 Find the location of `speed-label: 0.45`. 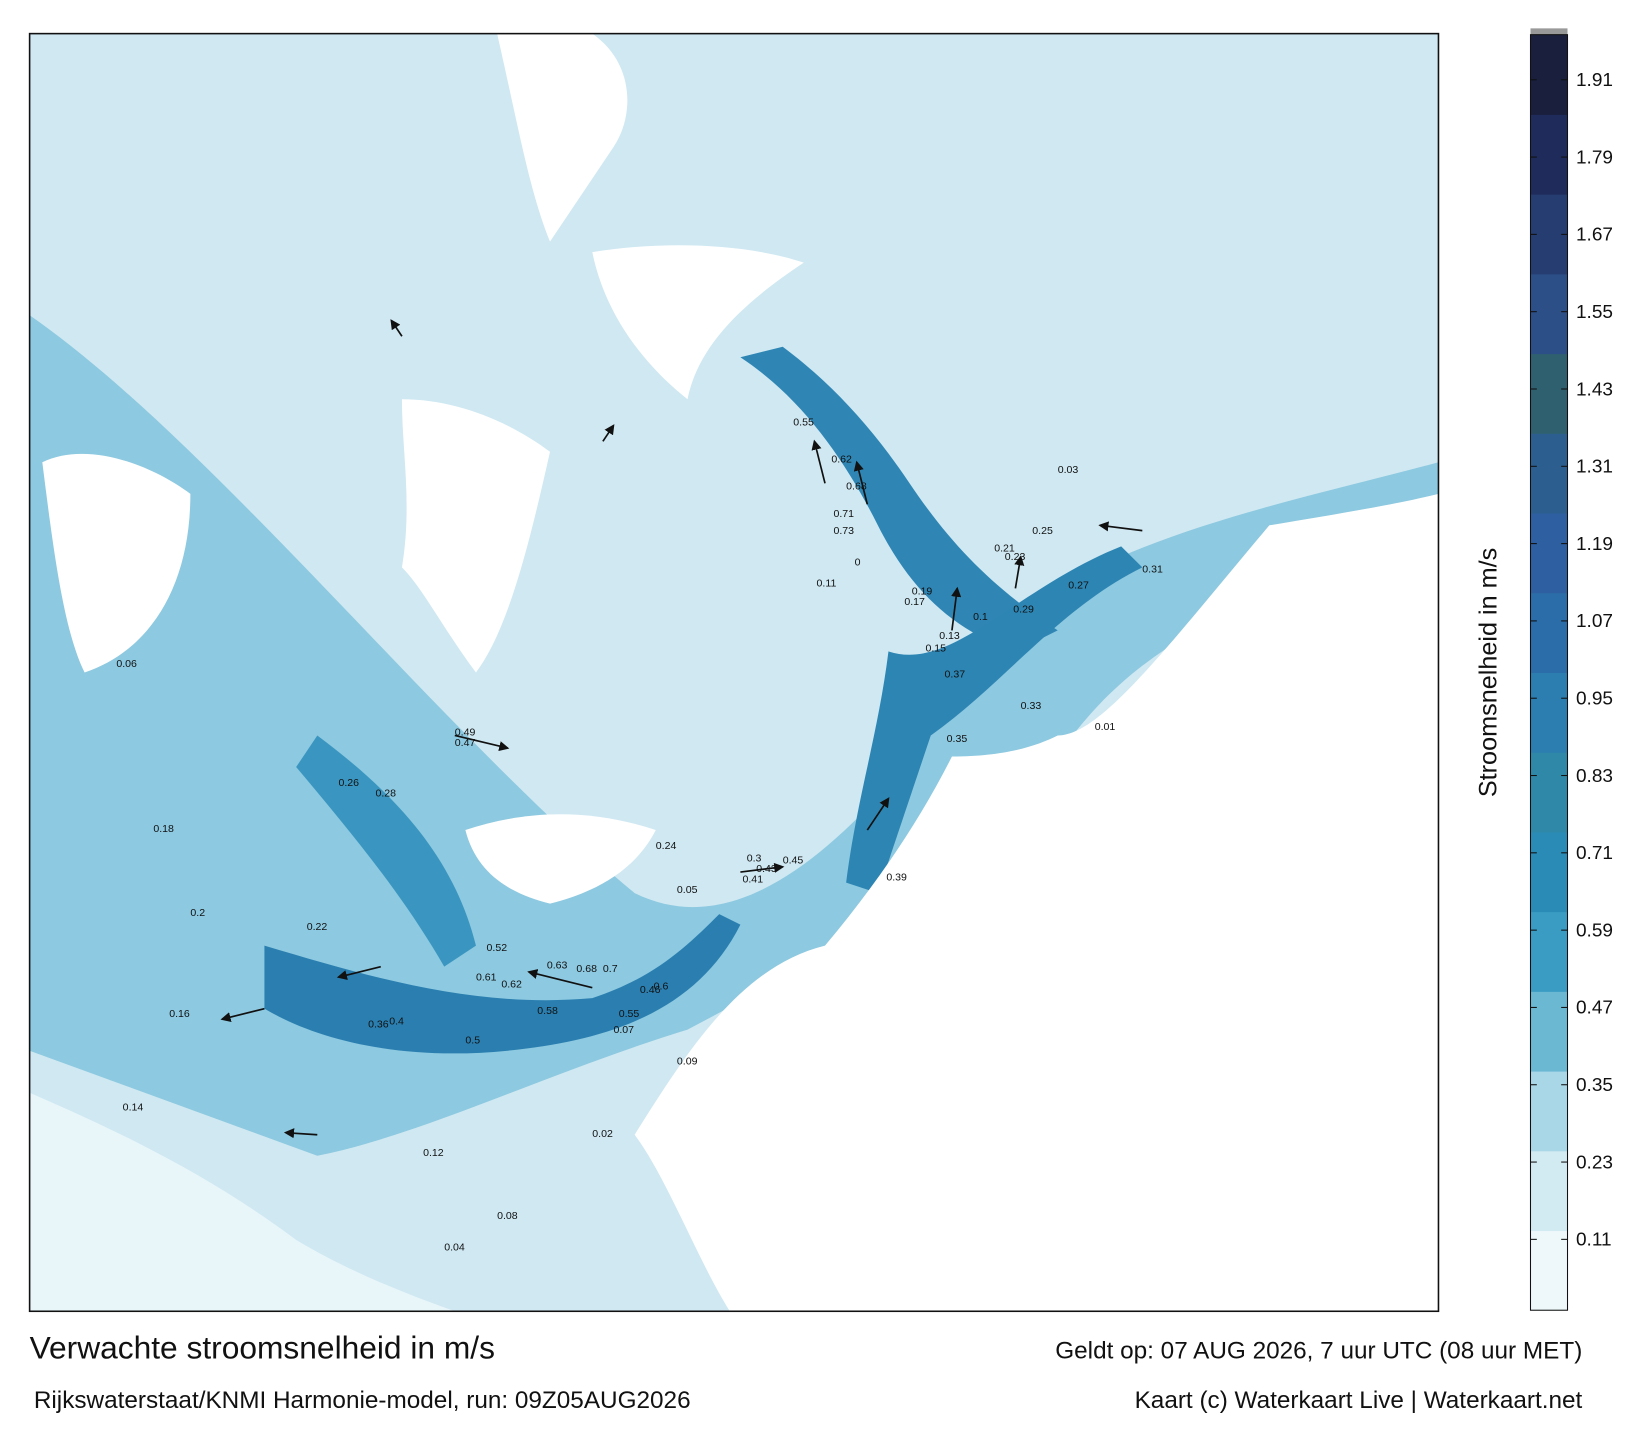

speed-label: 0.45 is located at coordinates (793, 861).